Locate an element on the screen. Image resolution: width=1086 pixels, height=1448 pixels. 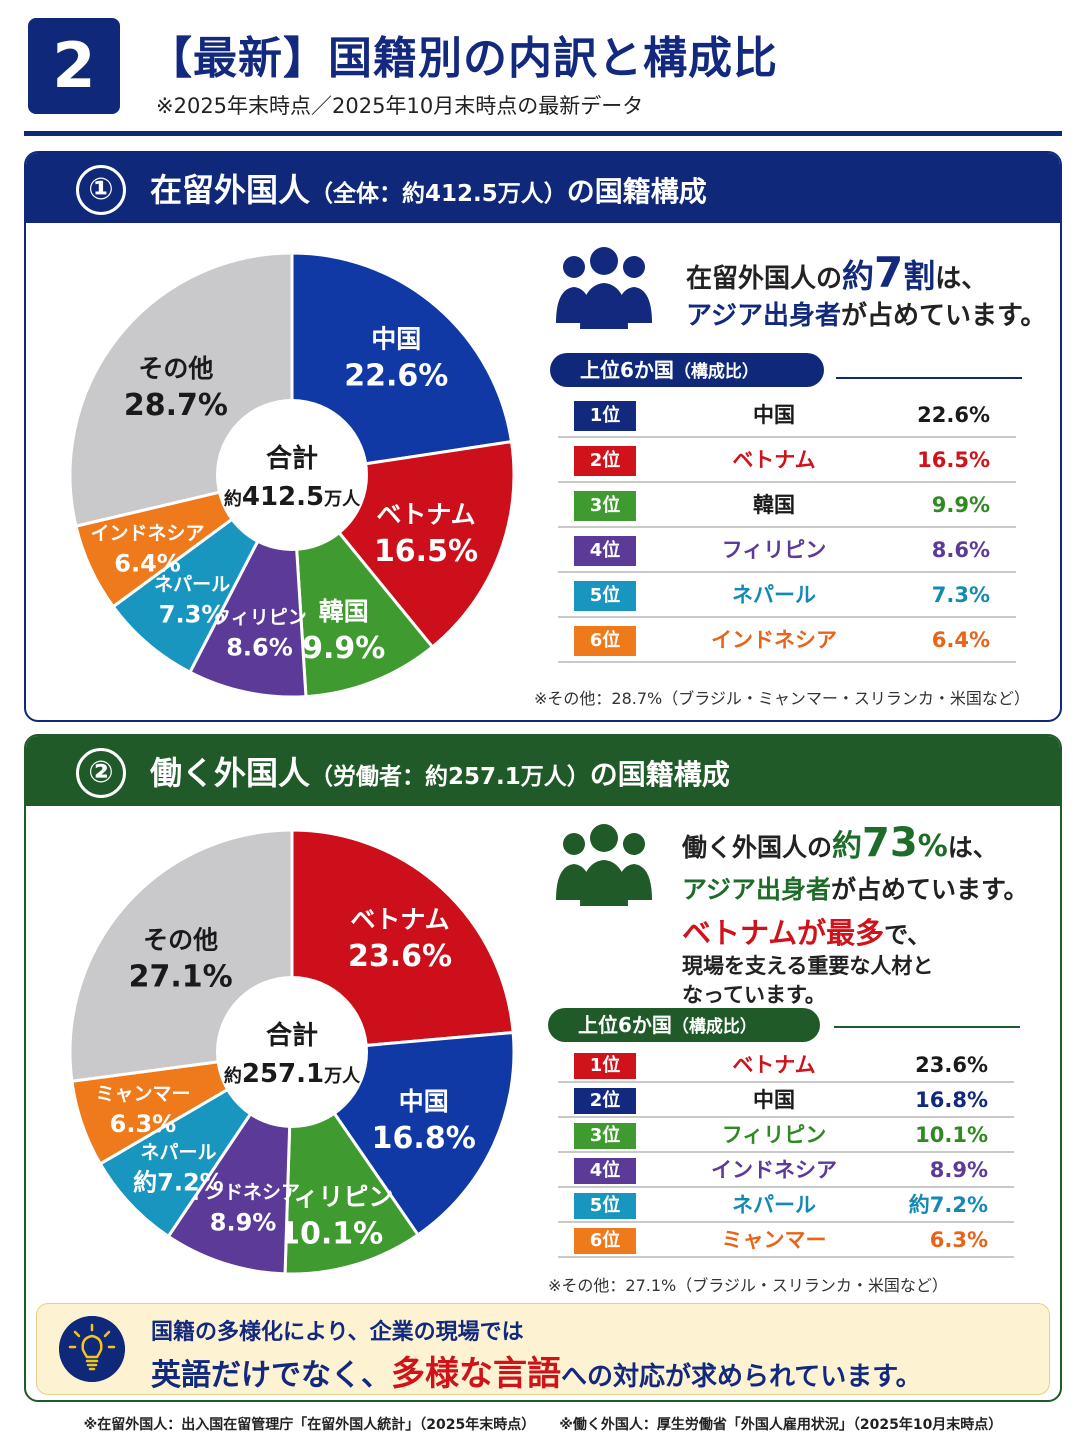
rank-value: 6.4% is located at coordinates (960, 640).